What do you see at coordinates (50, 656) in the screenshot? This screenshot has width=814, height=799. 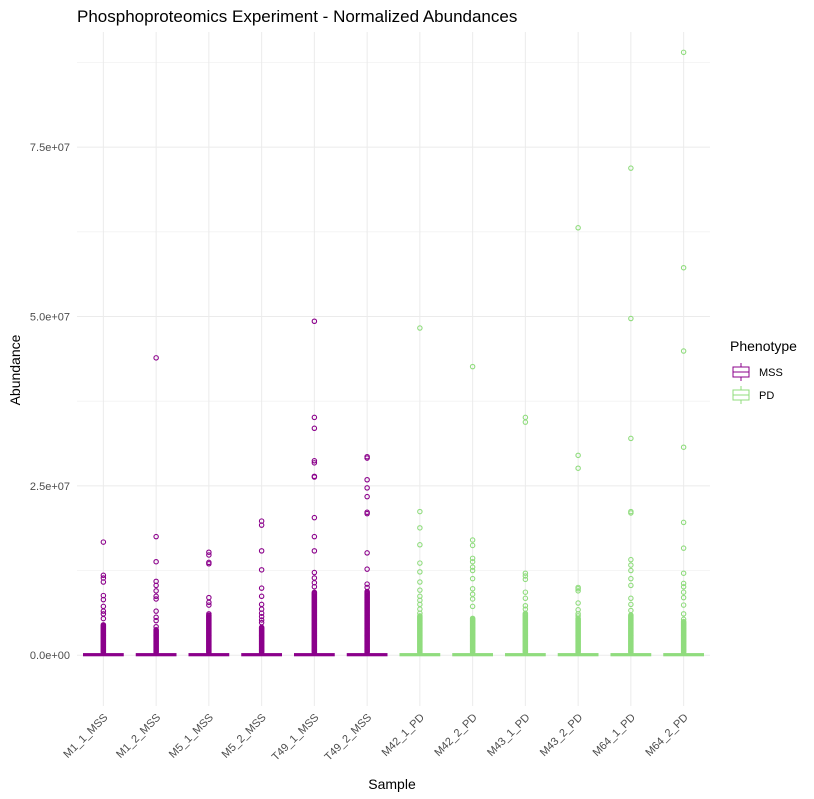 I see `y-tick-label: 0.0e+00` at bounding box center [50, 656].